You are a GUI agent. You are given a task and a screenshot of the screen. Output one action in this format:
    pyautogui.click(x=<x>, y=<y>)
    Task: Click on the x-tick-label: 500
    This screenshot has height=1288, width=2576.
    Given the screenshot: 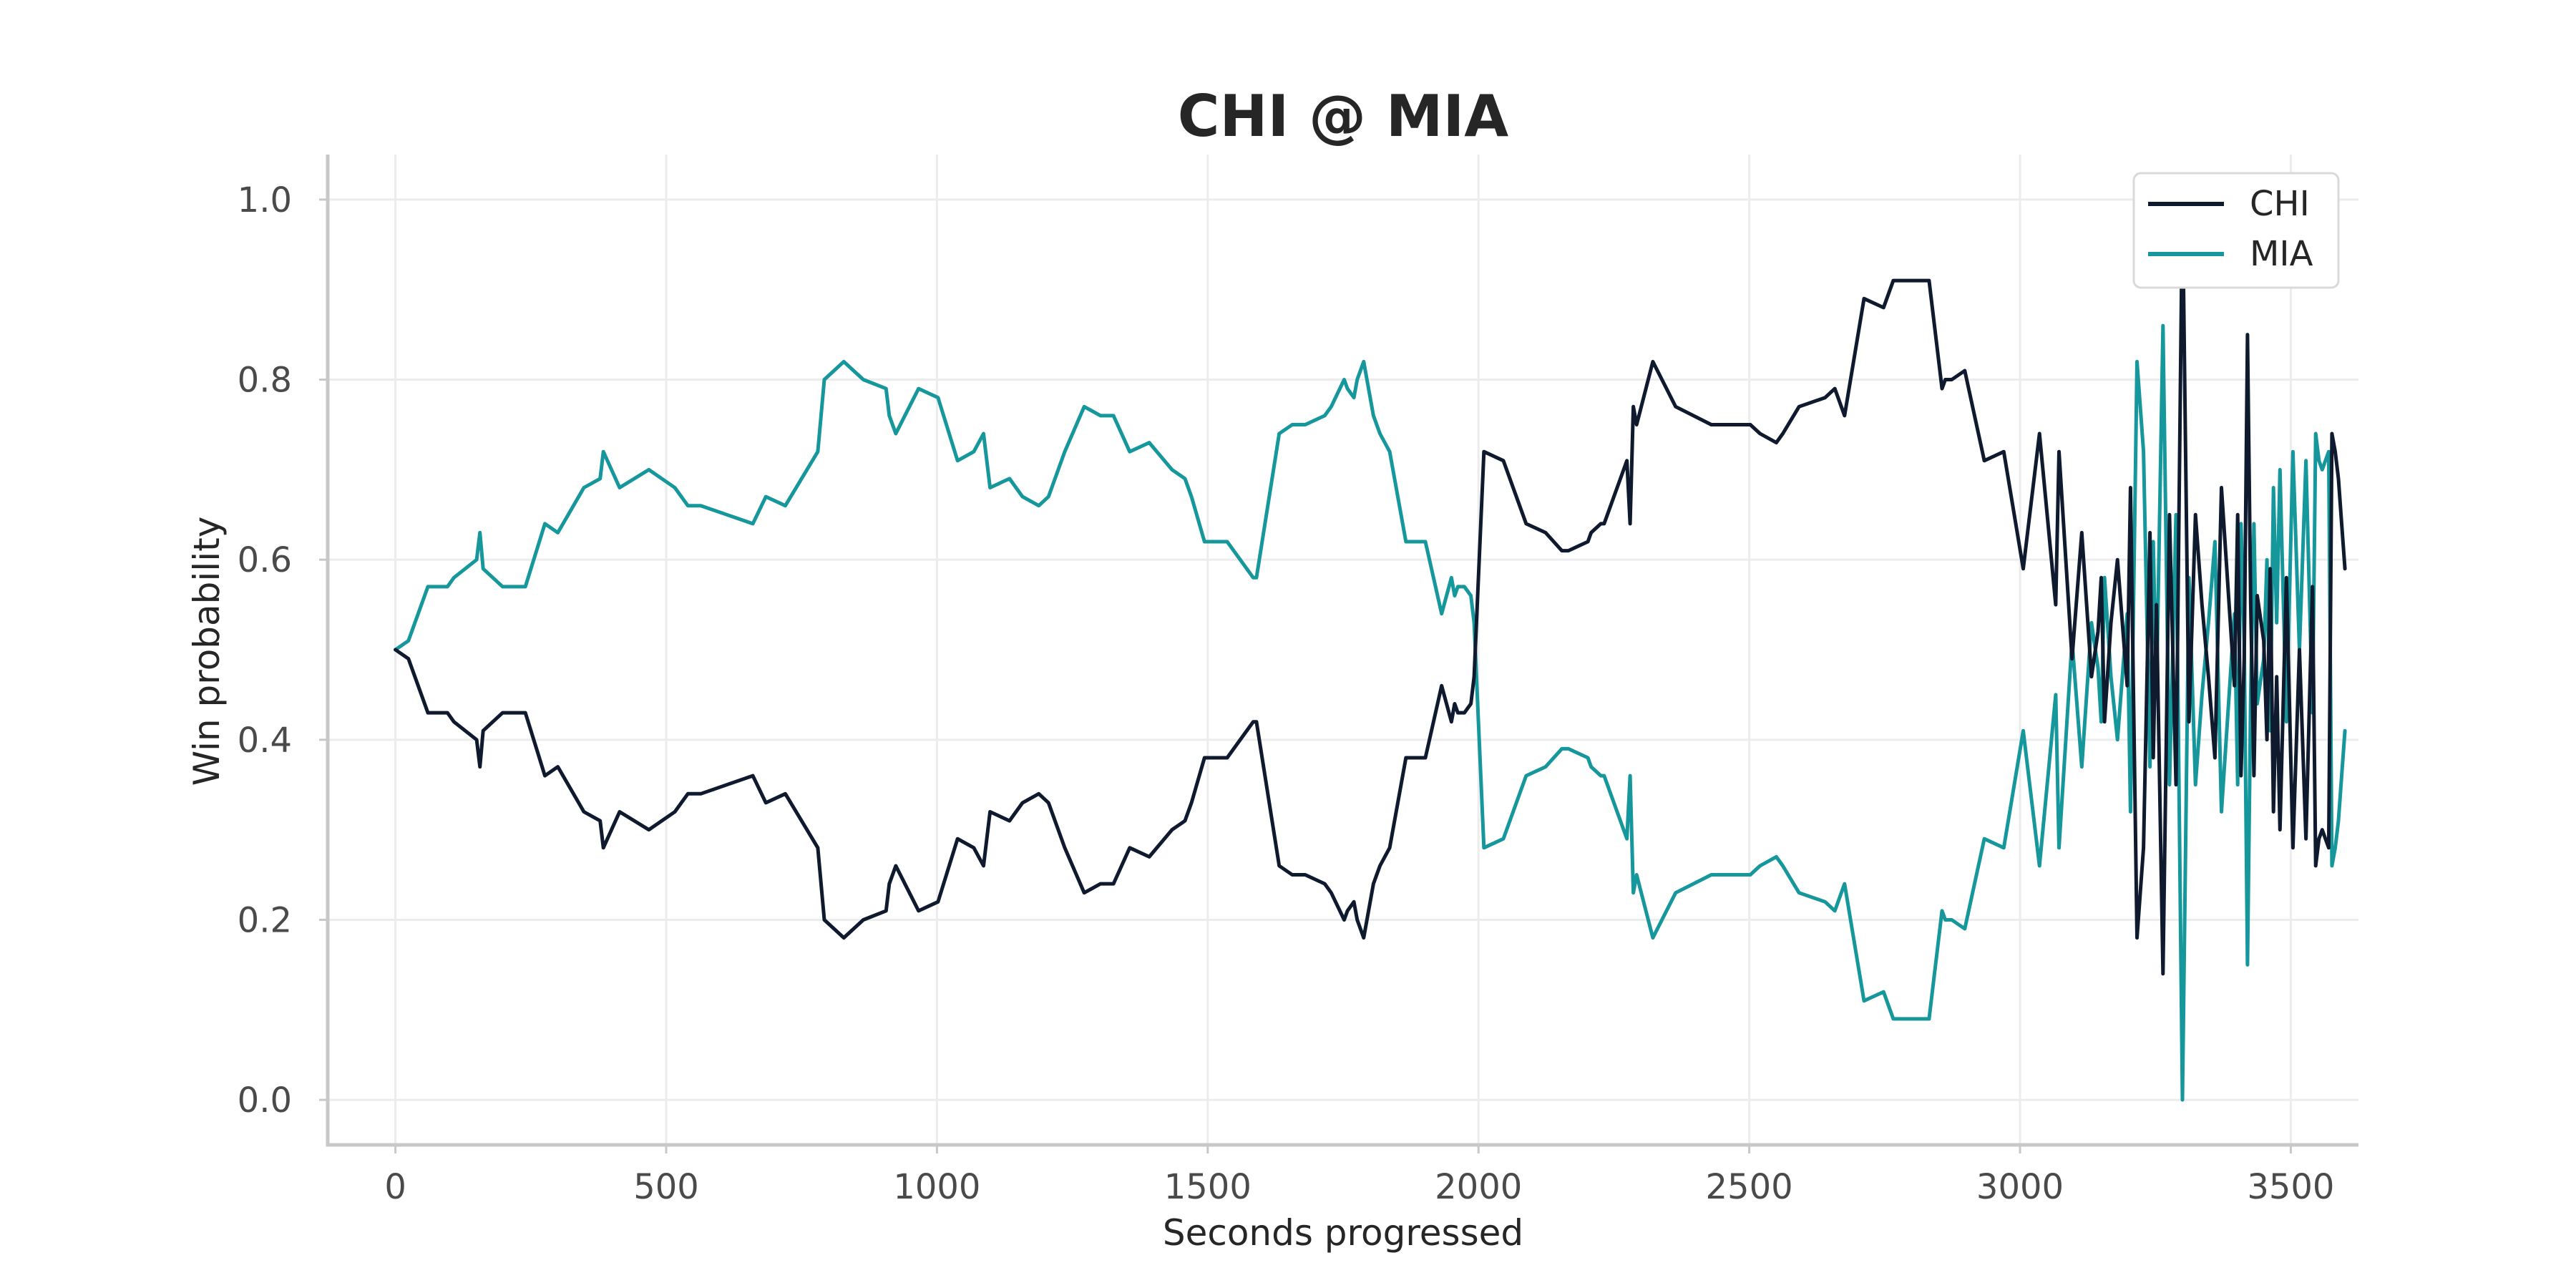 What is the action you would take?
    pyautogui.click(x=666, y=1187)
    